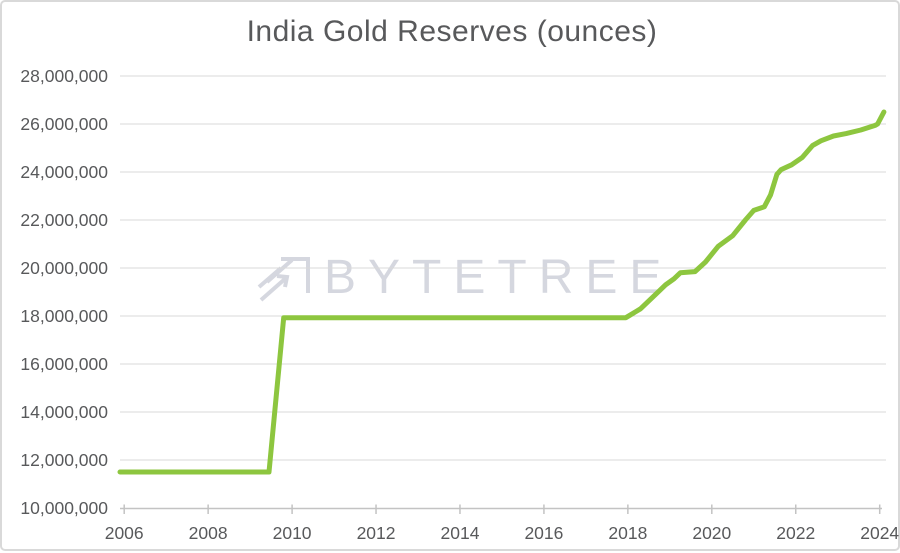 This screenshot has height=553, width=900. What do you see at coordinates (283, 279) in the screenshot?
I see `bytetree-arrow-logo-icon` at bounding box center [283, 279].